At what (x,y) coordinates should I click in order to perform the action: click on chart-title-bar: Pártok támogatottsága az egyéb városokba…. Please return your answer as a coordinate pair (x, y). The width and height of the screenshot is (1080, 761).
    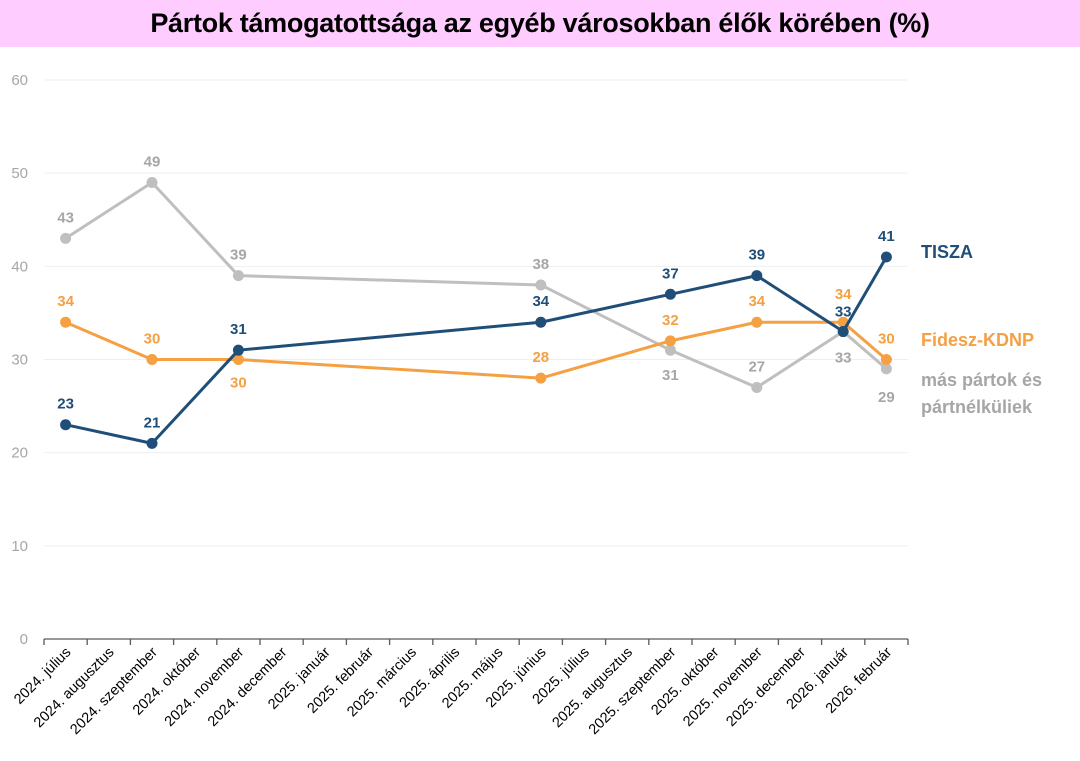
    Looking at the image, I should click on (540, 23).